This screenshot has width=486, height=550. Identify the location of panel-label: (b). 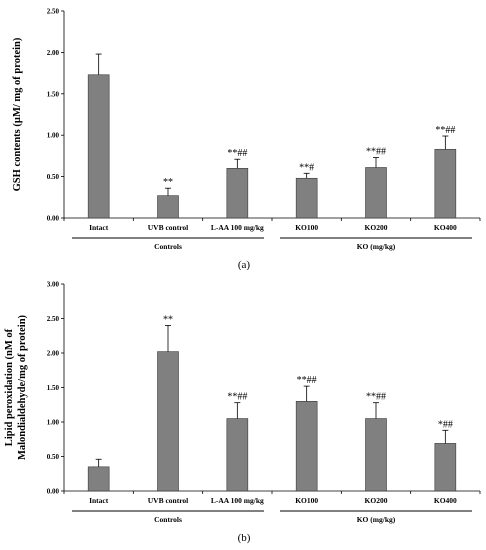
(244, 538).